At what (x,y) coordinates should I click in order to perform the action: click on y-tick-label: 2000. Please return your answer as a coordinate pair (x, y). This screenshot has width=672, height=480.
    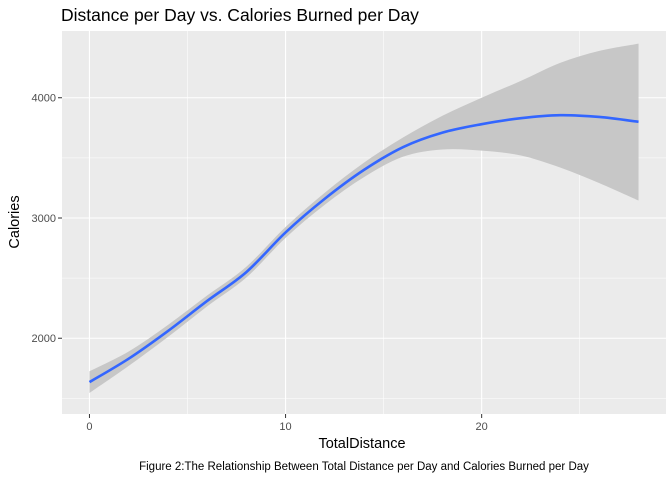
    Looking at the image, I should click on (44, 339).